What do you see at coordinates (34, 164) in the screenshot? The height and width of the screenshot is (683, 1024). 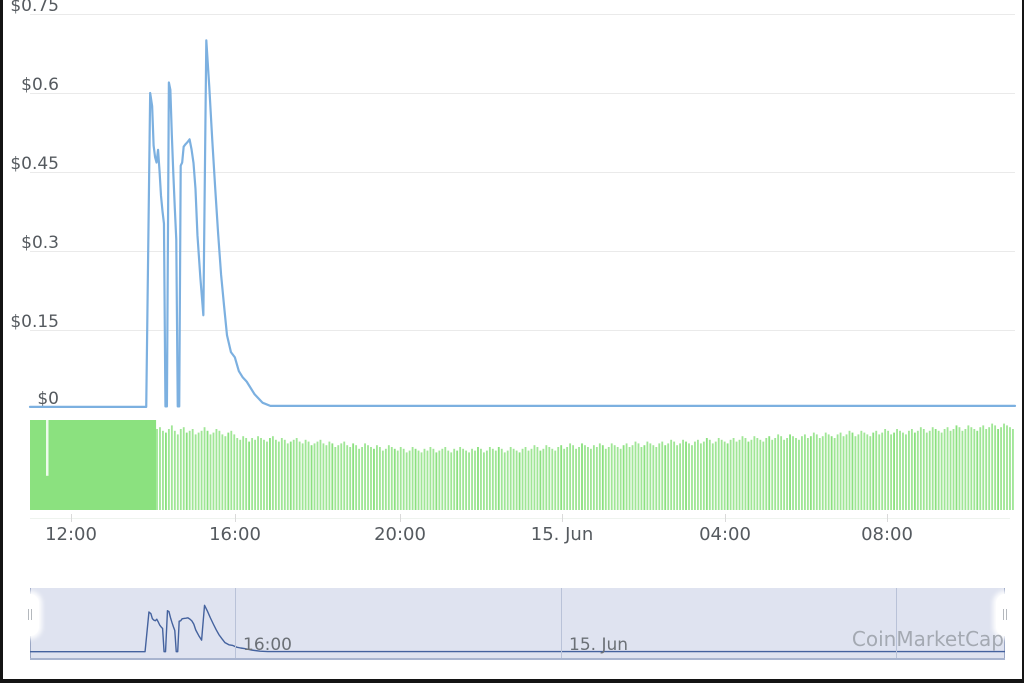 I see `y-axis-label-045: $0.45` at bounding box center [34, 164].